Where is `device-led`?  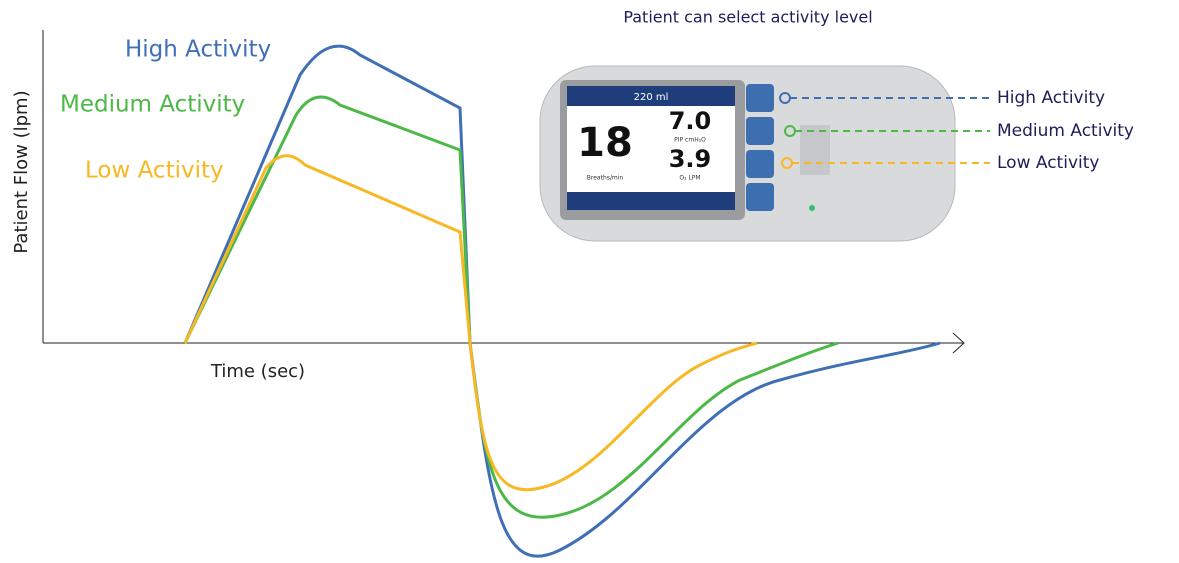 device-led is located at coordinates (812, 208).